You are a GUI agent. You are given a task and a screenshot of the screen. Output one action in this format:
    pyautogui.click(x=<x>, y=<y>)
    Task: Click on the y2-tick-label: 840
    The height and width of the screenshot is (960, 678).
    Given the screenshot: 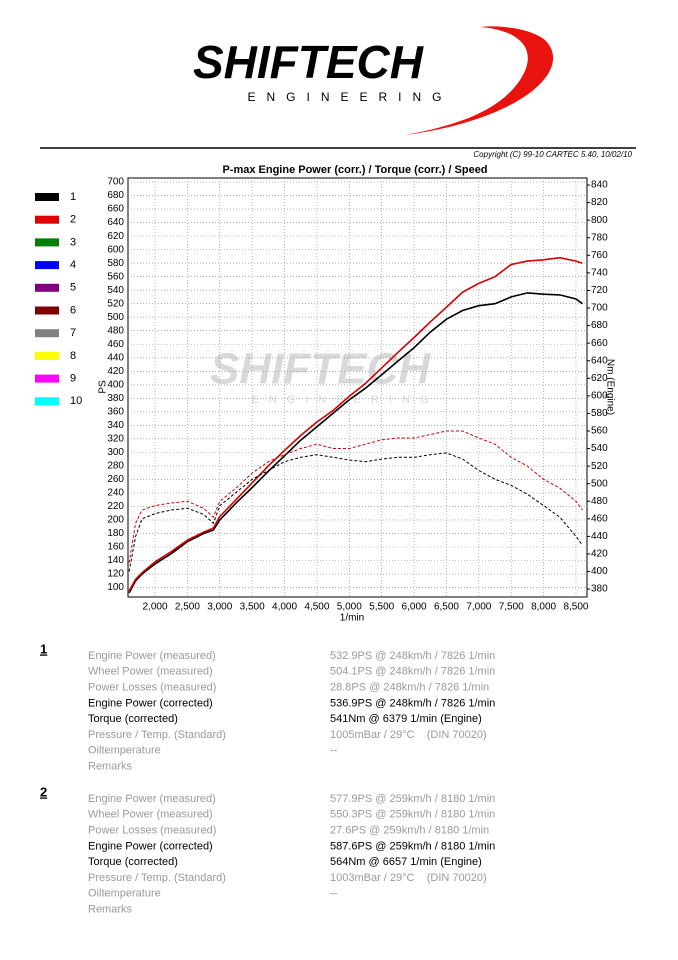 What is the action you would take?
    pyautogui.click(x=599, y=185)
    